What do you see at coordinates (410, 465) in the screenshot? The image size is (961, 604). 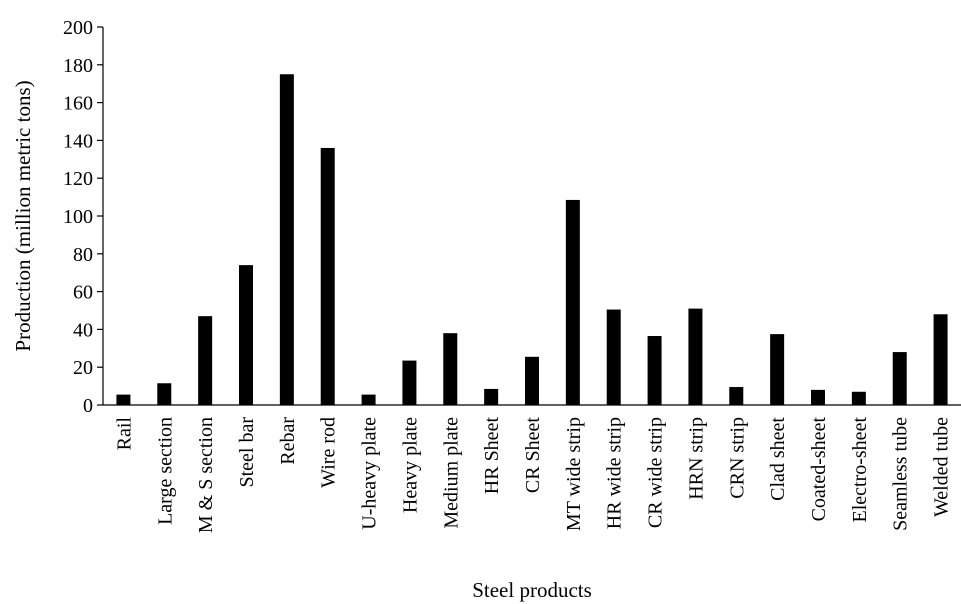 I see `x-tick-label: Heavy plate` at bounding box center [410, 465].